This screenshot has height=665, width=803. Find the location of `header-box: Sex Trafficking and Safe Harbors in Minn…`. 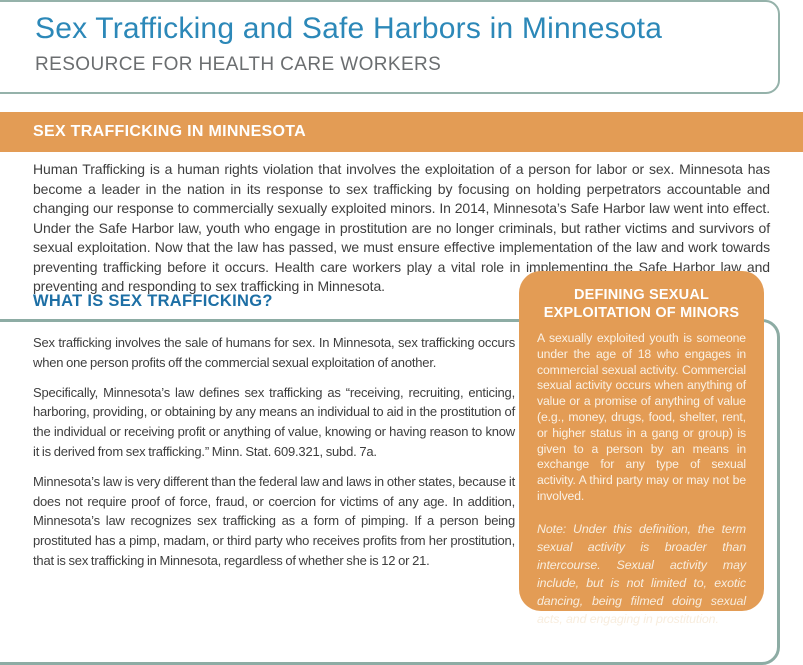

header-box: Sex Trafficking and Safe Harbors in Minn… is located at coordinates (390, 47).